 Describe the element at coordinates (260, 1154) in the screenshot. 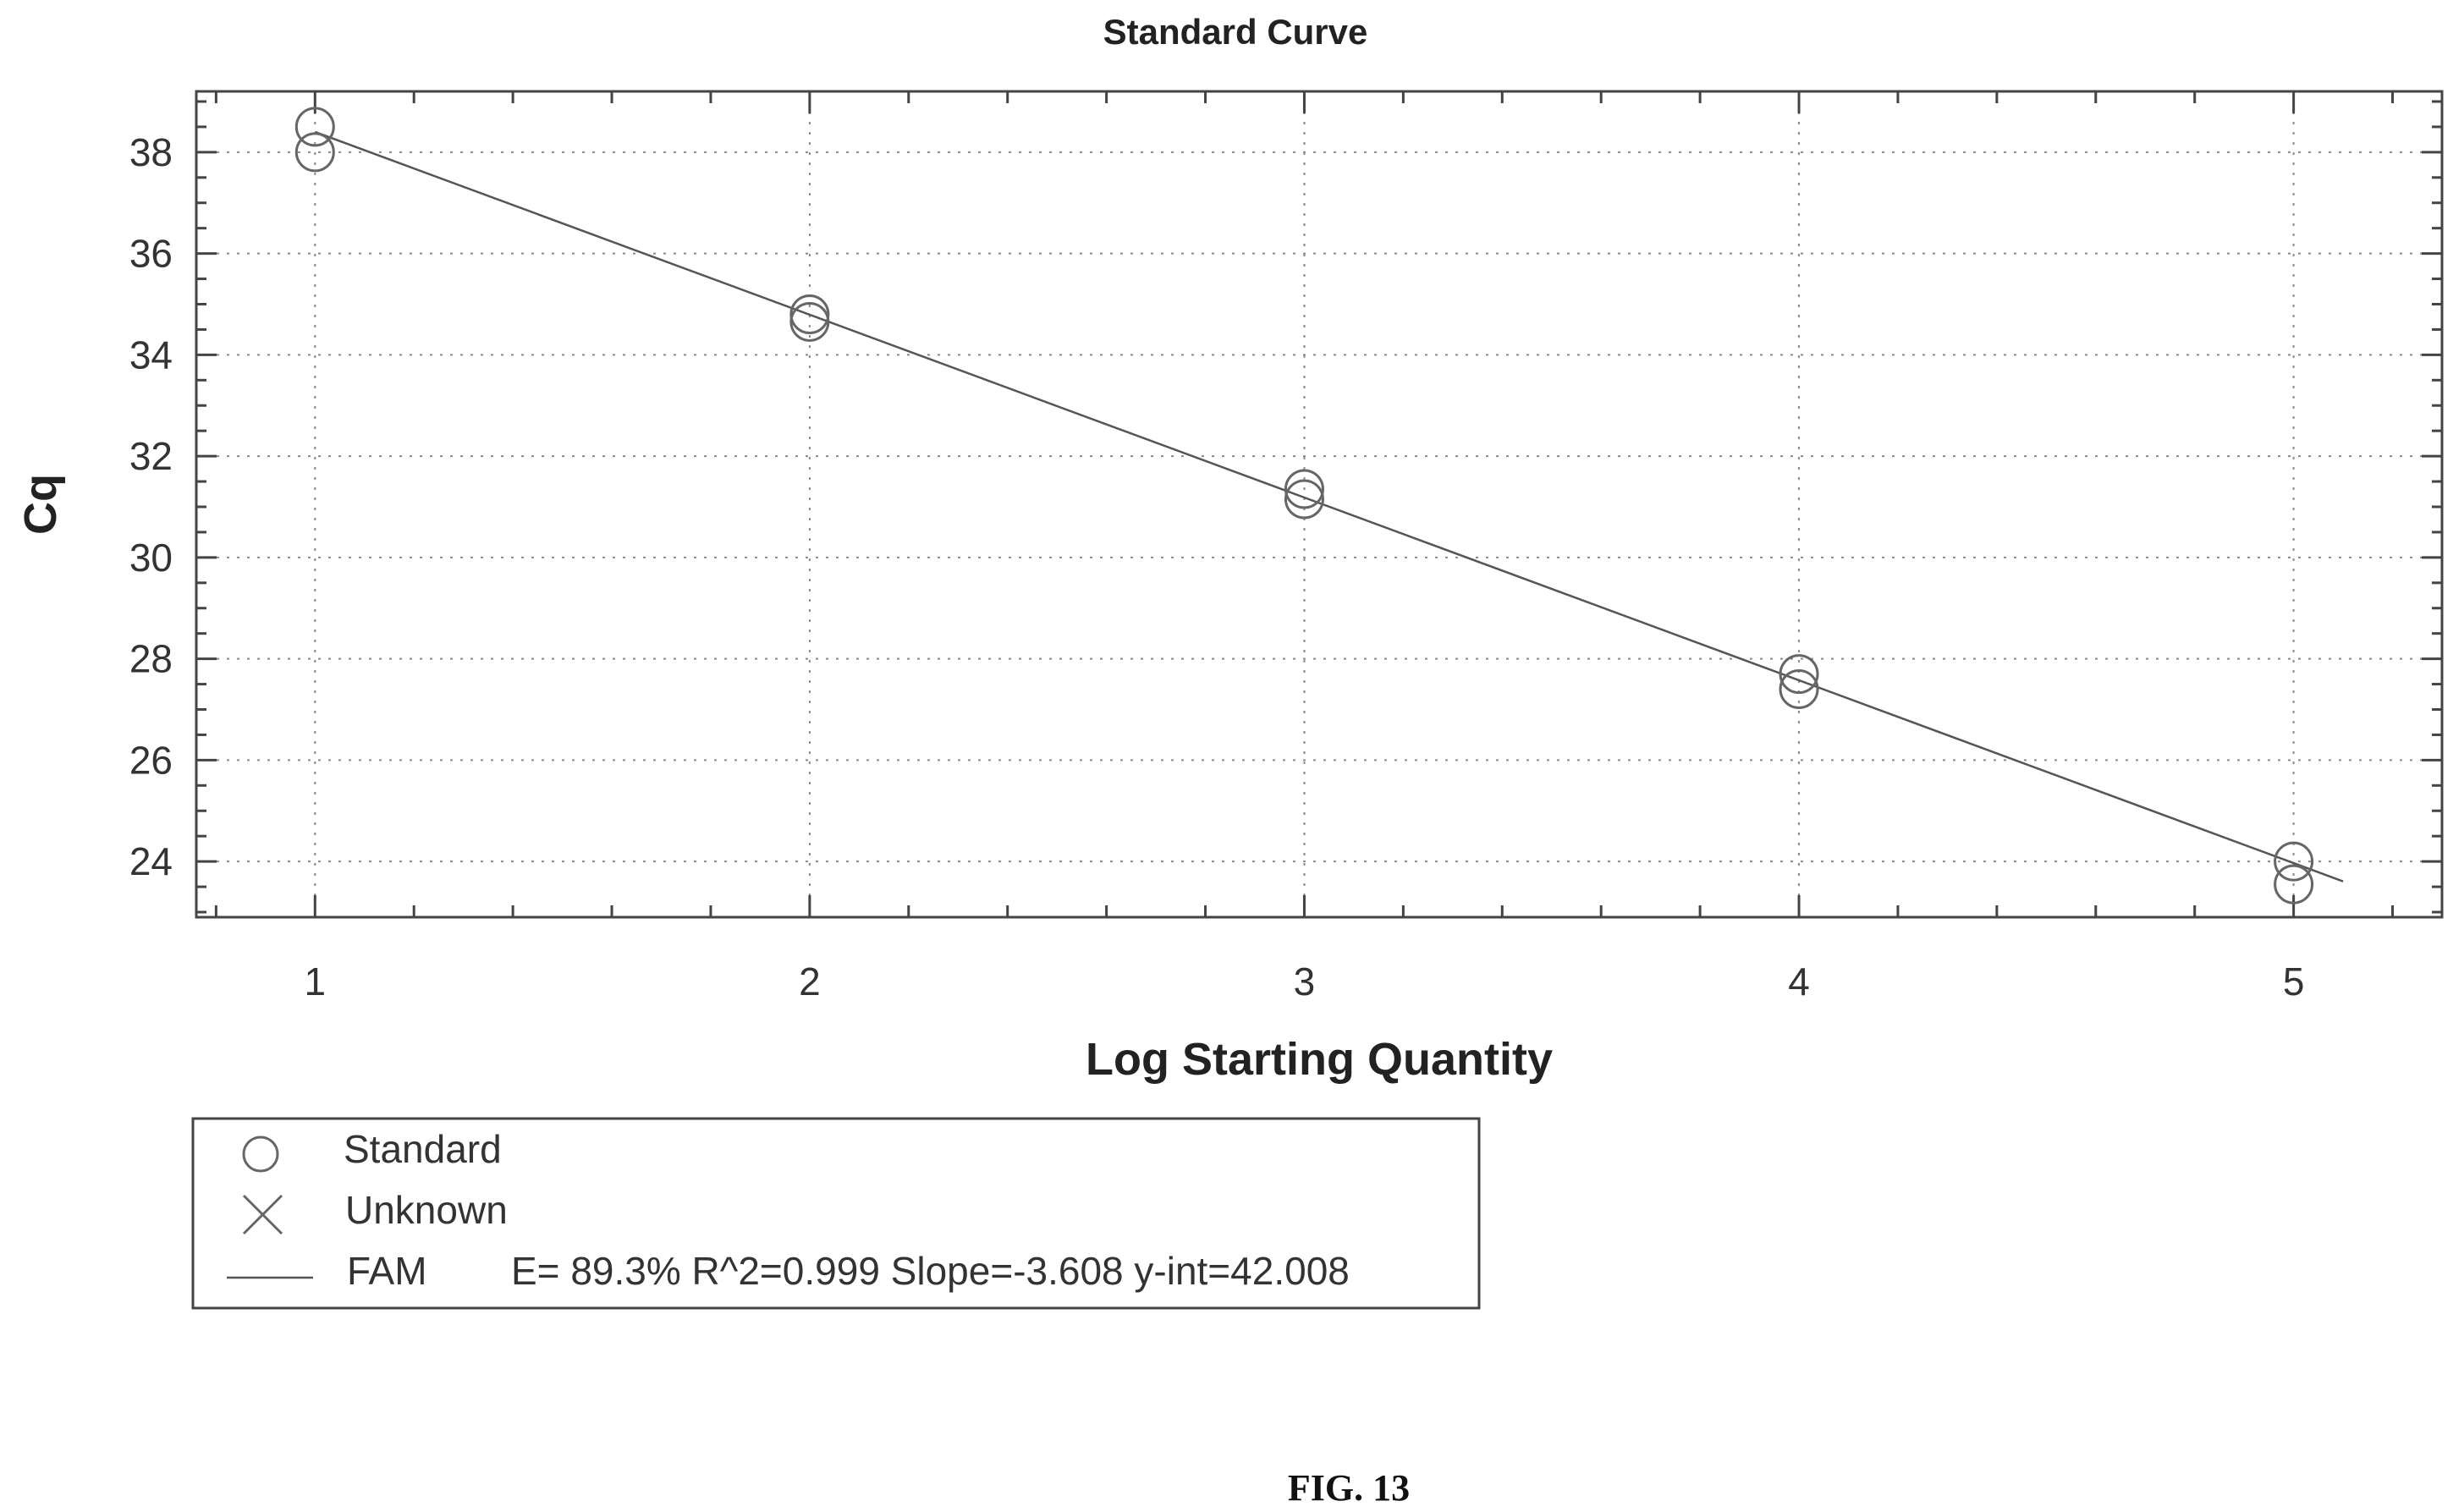

I see `legend-circle-icon` at that location.